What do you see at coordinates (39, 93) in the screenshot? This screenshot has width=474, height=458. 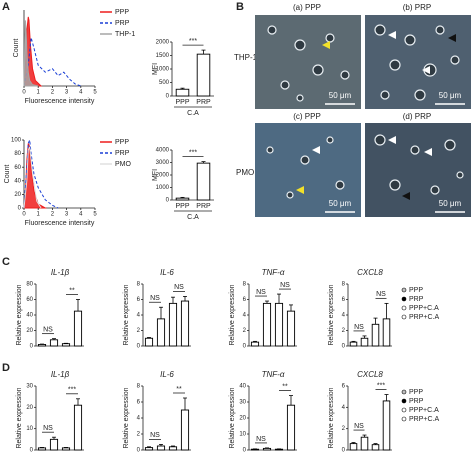 I see `x-tick-label: 1` at bounding box center [39, 93].